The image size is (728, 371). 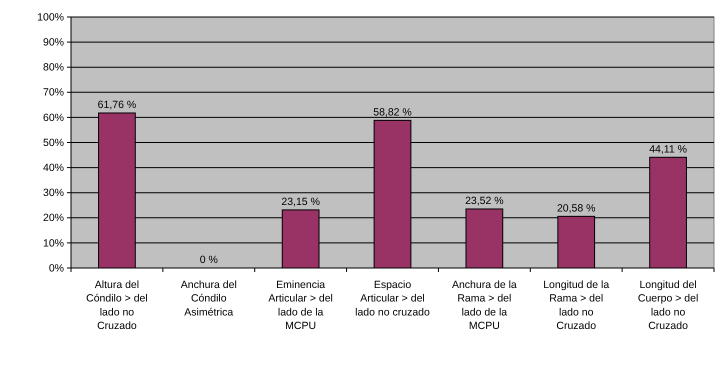 I want to click on x-tick-label: Longitud de la Rama > del lado no Cruzado, so click(x=576, y=305).